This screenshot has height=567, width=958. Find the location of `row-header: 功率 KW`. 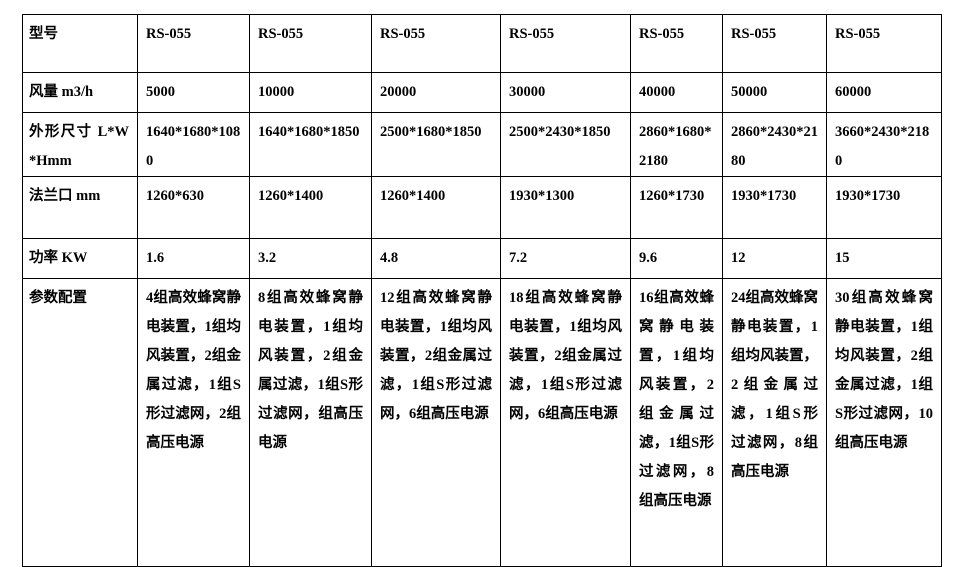

row-header: 功率 KW is located at coordinates (80, 258).